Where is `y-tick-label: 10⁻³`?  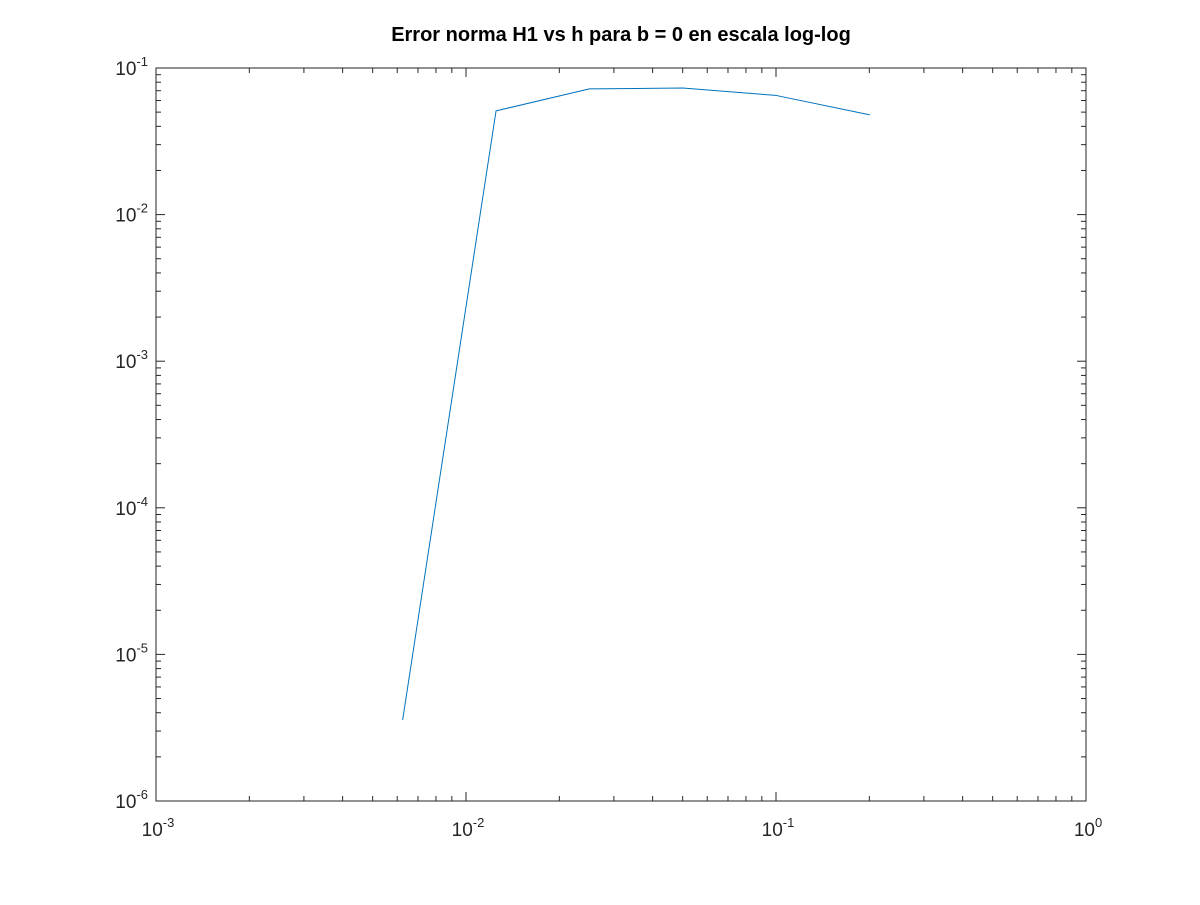
y-tick-label: 10⁻³ is located at coordinates (131, 360).